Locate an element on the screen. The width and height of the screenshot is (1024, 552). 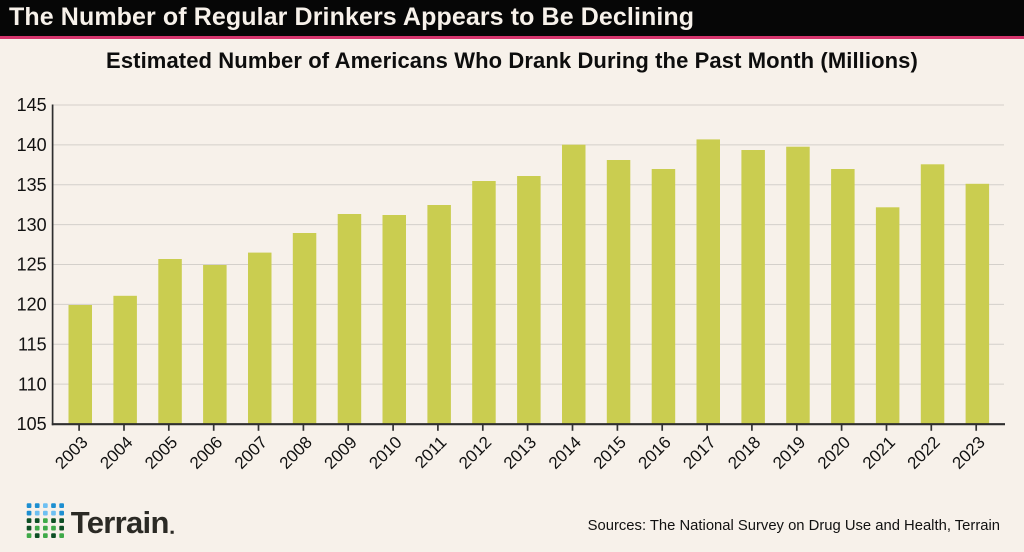
svg-text: 2010 is located at coordinates (385, 453).